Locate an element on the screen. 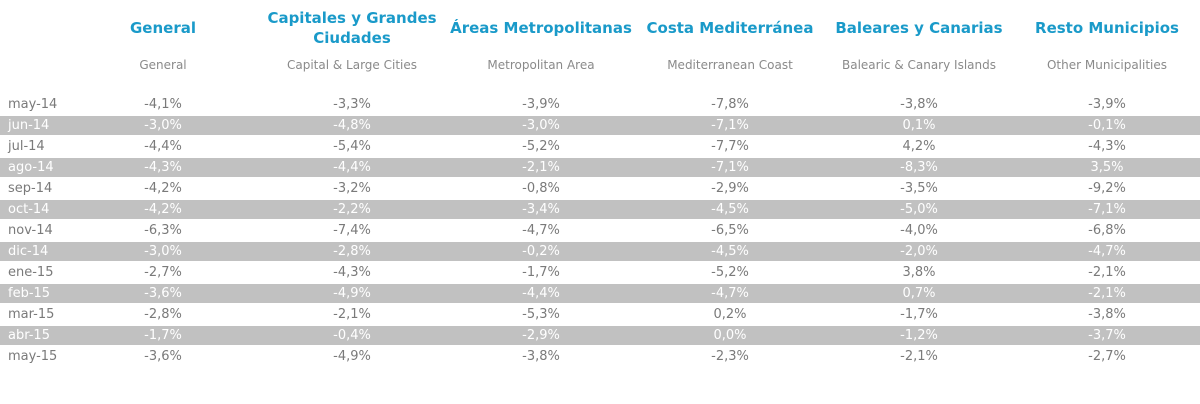 Image resolution: width=1200 pixels, height=404 pixels. row-label-month: abr-15 is located at coordinates (29, 335).